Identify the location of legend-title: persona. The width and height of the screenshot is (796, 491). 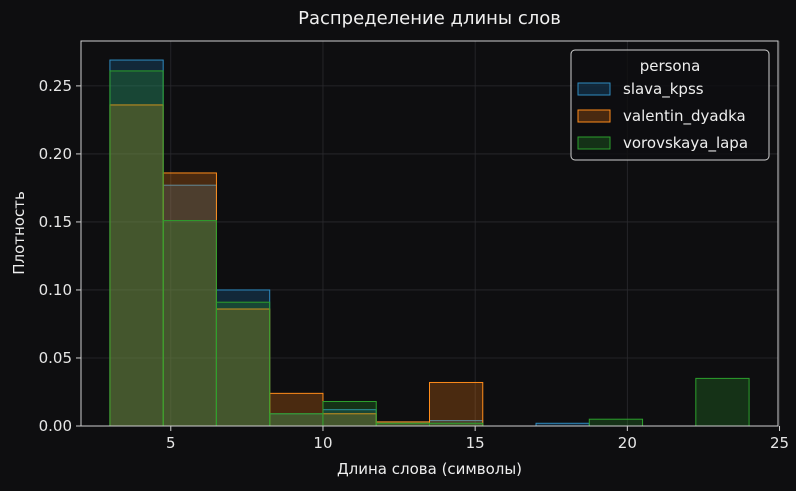
(670, 66).